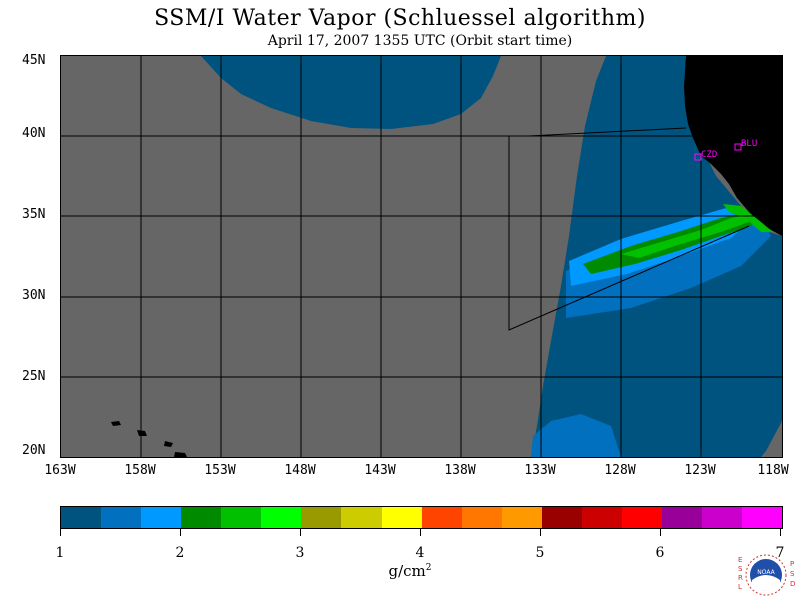 This screenshot has width=800, height=604. Describe the element at coordinates (766, 572) in the screenshot. I see `noaa-logo-text: NOAA` at that location.